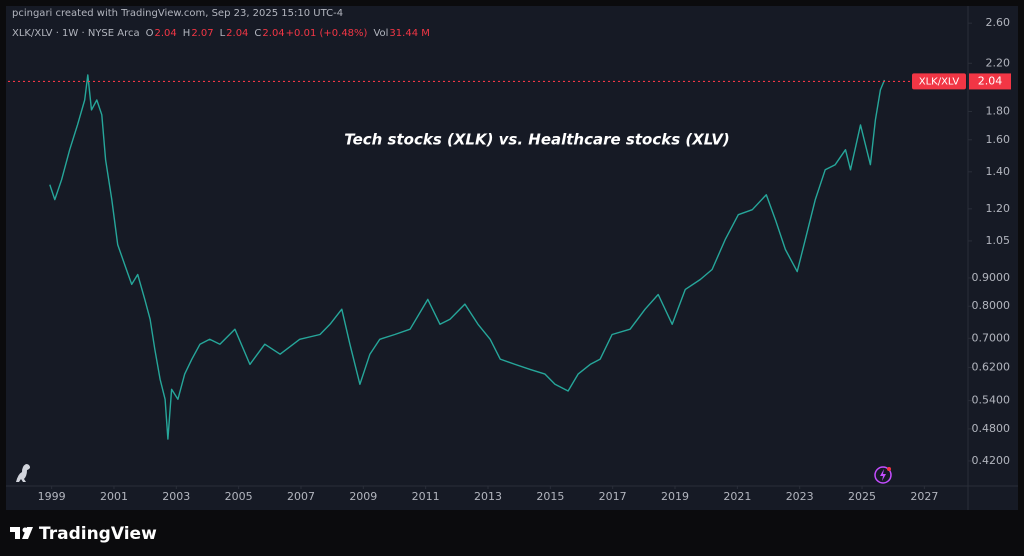  What do you see at coordinates (991, 428) in the screenshot?
I see `y-tick-label: 0.4800` at bounding box center [991, 428].